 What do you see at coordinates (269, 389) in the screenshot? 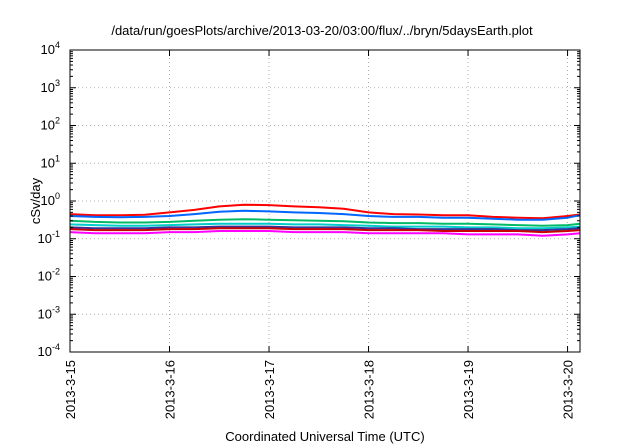
I see `x-tick-label: 2013-3-17` at bounding box center [269, 389].